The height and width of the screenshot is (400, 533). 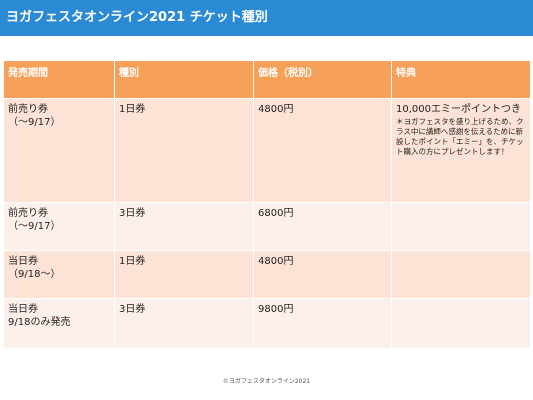 I want to click on column-header-price: 価格（税別）, so click(x=322, y=79).